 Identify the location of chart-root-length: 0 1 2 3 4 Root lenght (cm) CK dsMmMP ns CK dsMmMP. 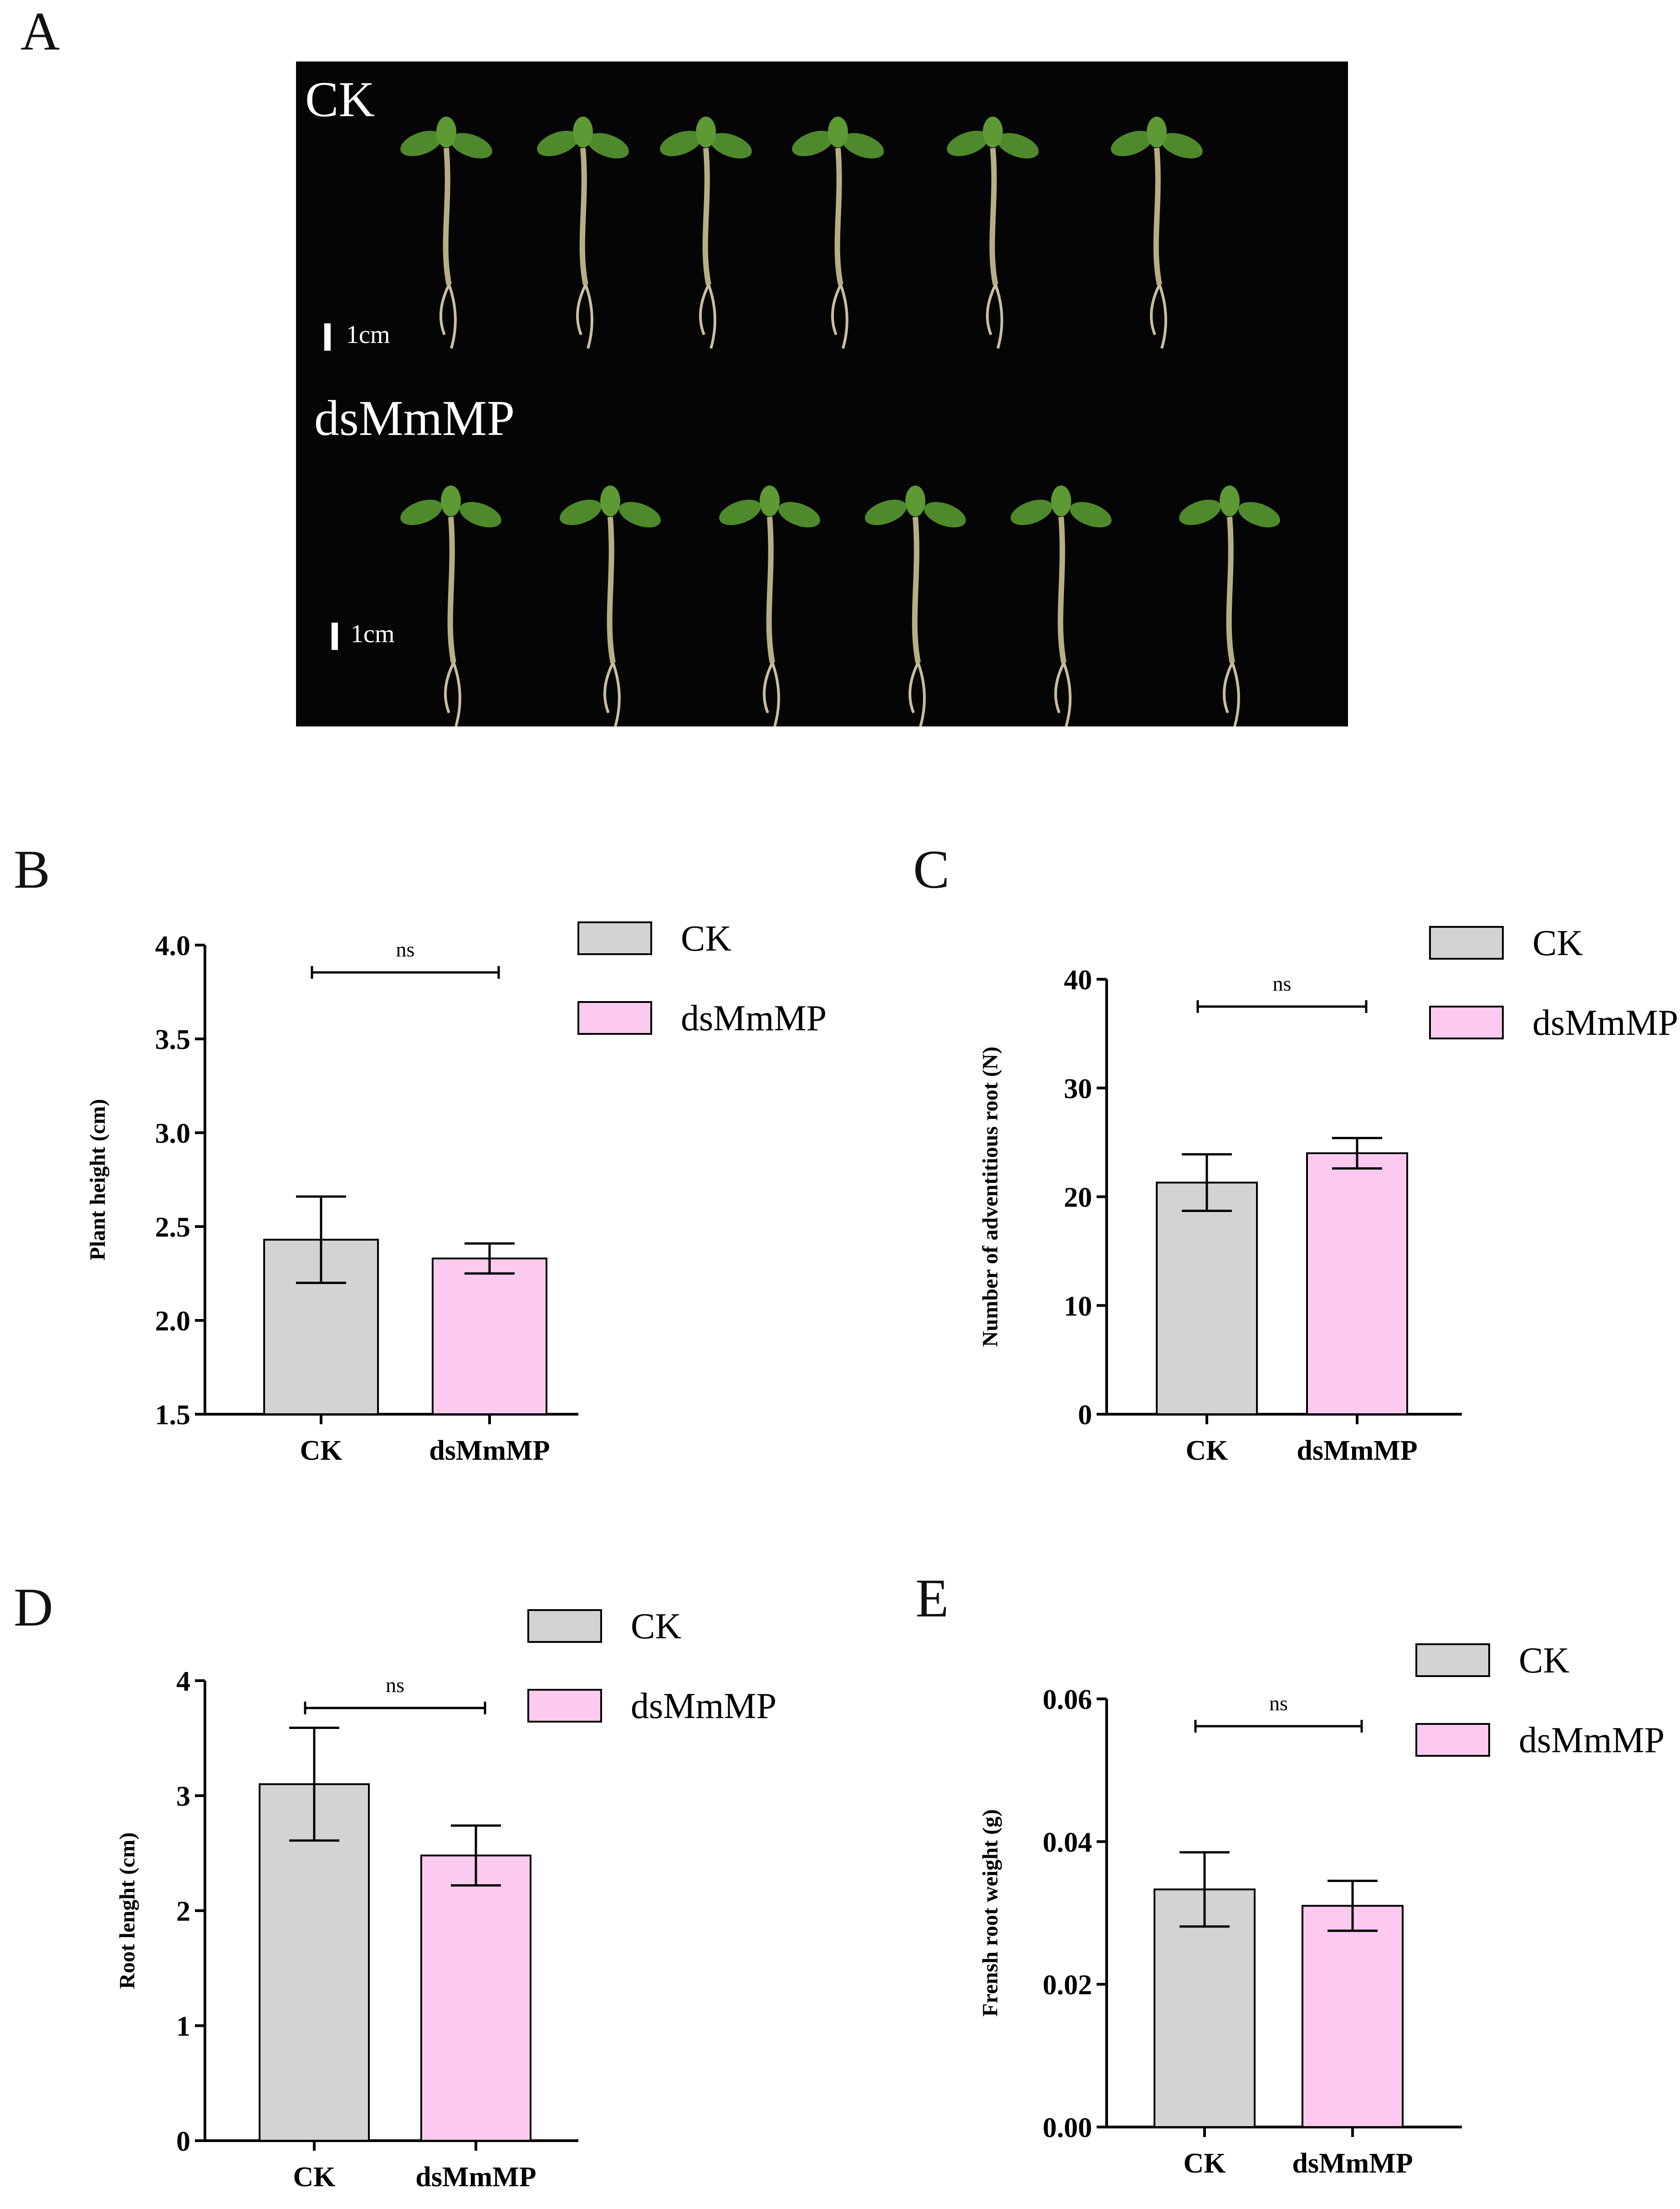
(445, 1899).